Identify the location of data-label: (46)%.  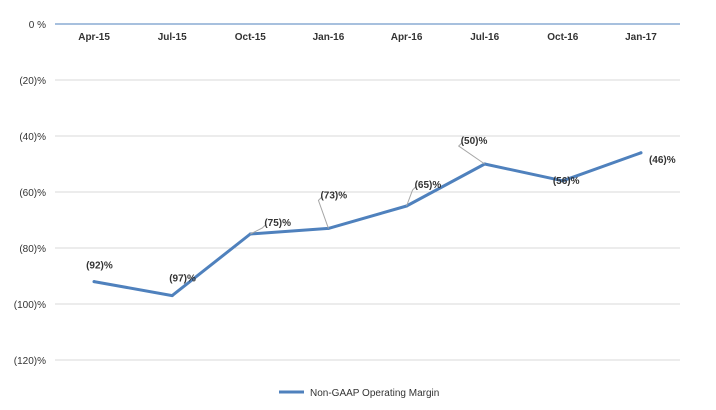
(662, 160).